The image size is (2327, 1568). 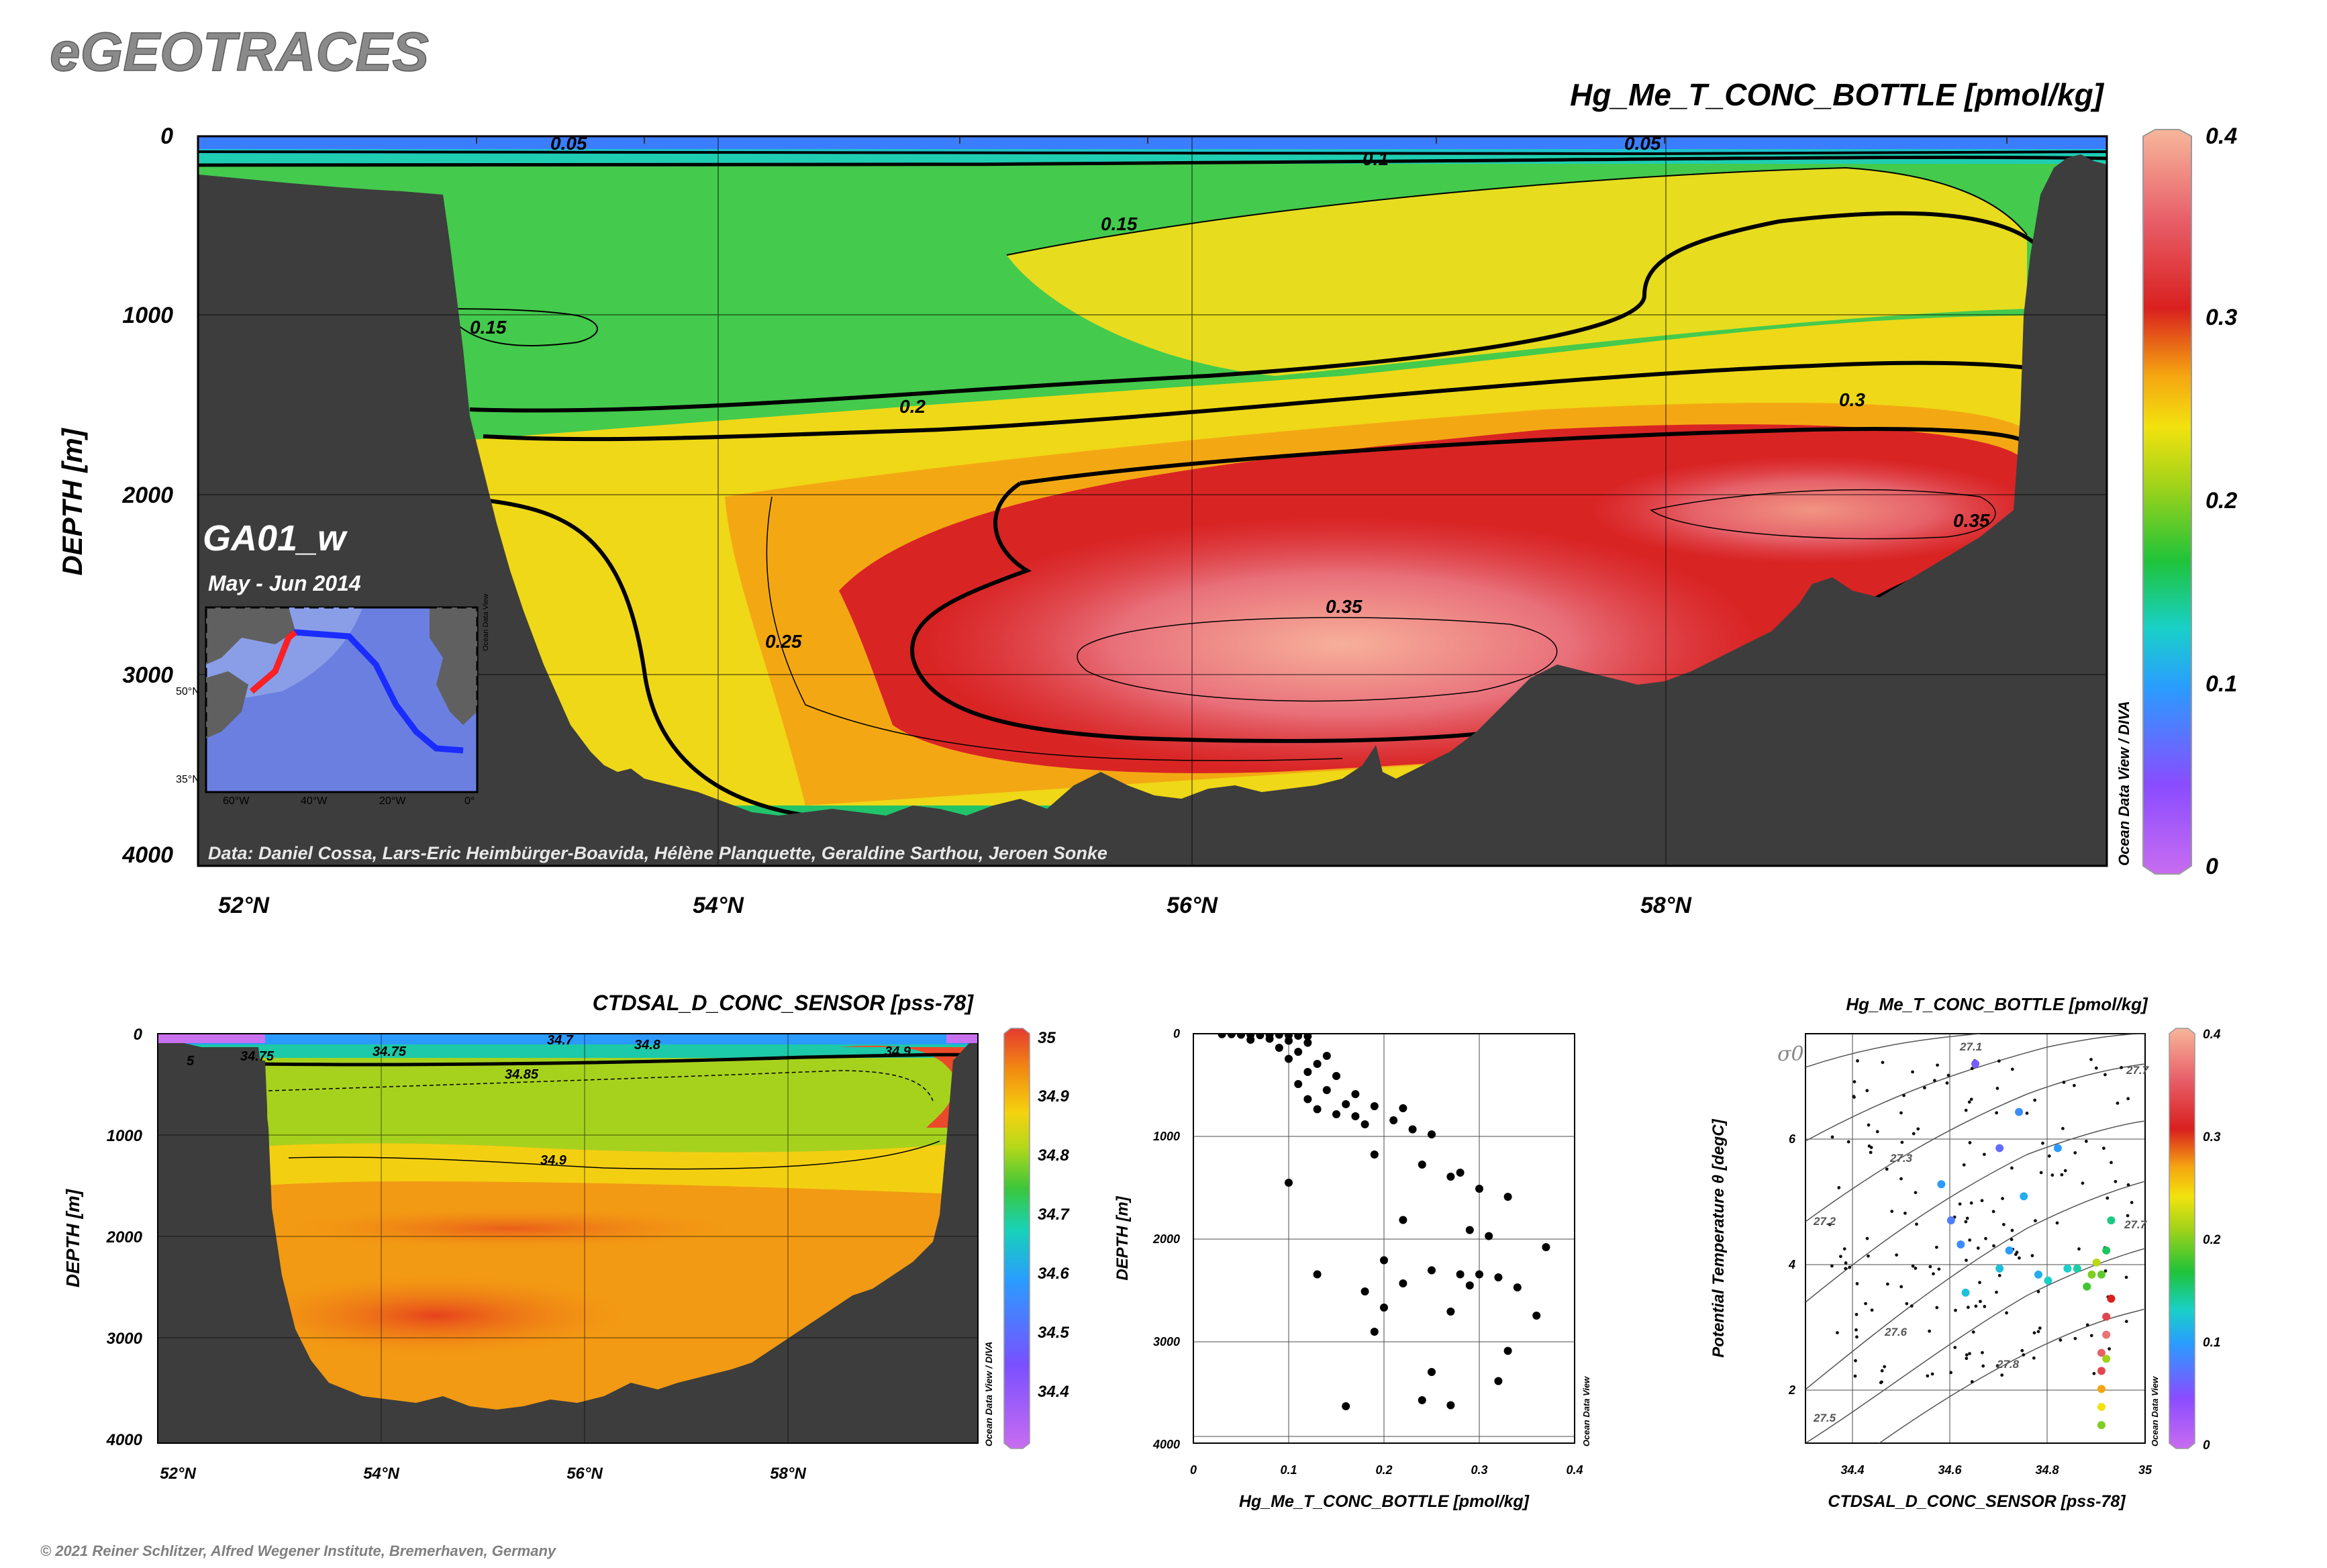 I want to click on y-tick-label: 0, so click(x=1176, y=1034).